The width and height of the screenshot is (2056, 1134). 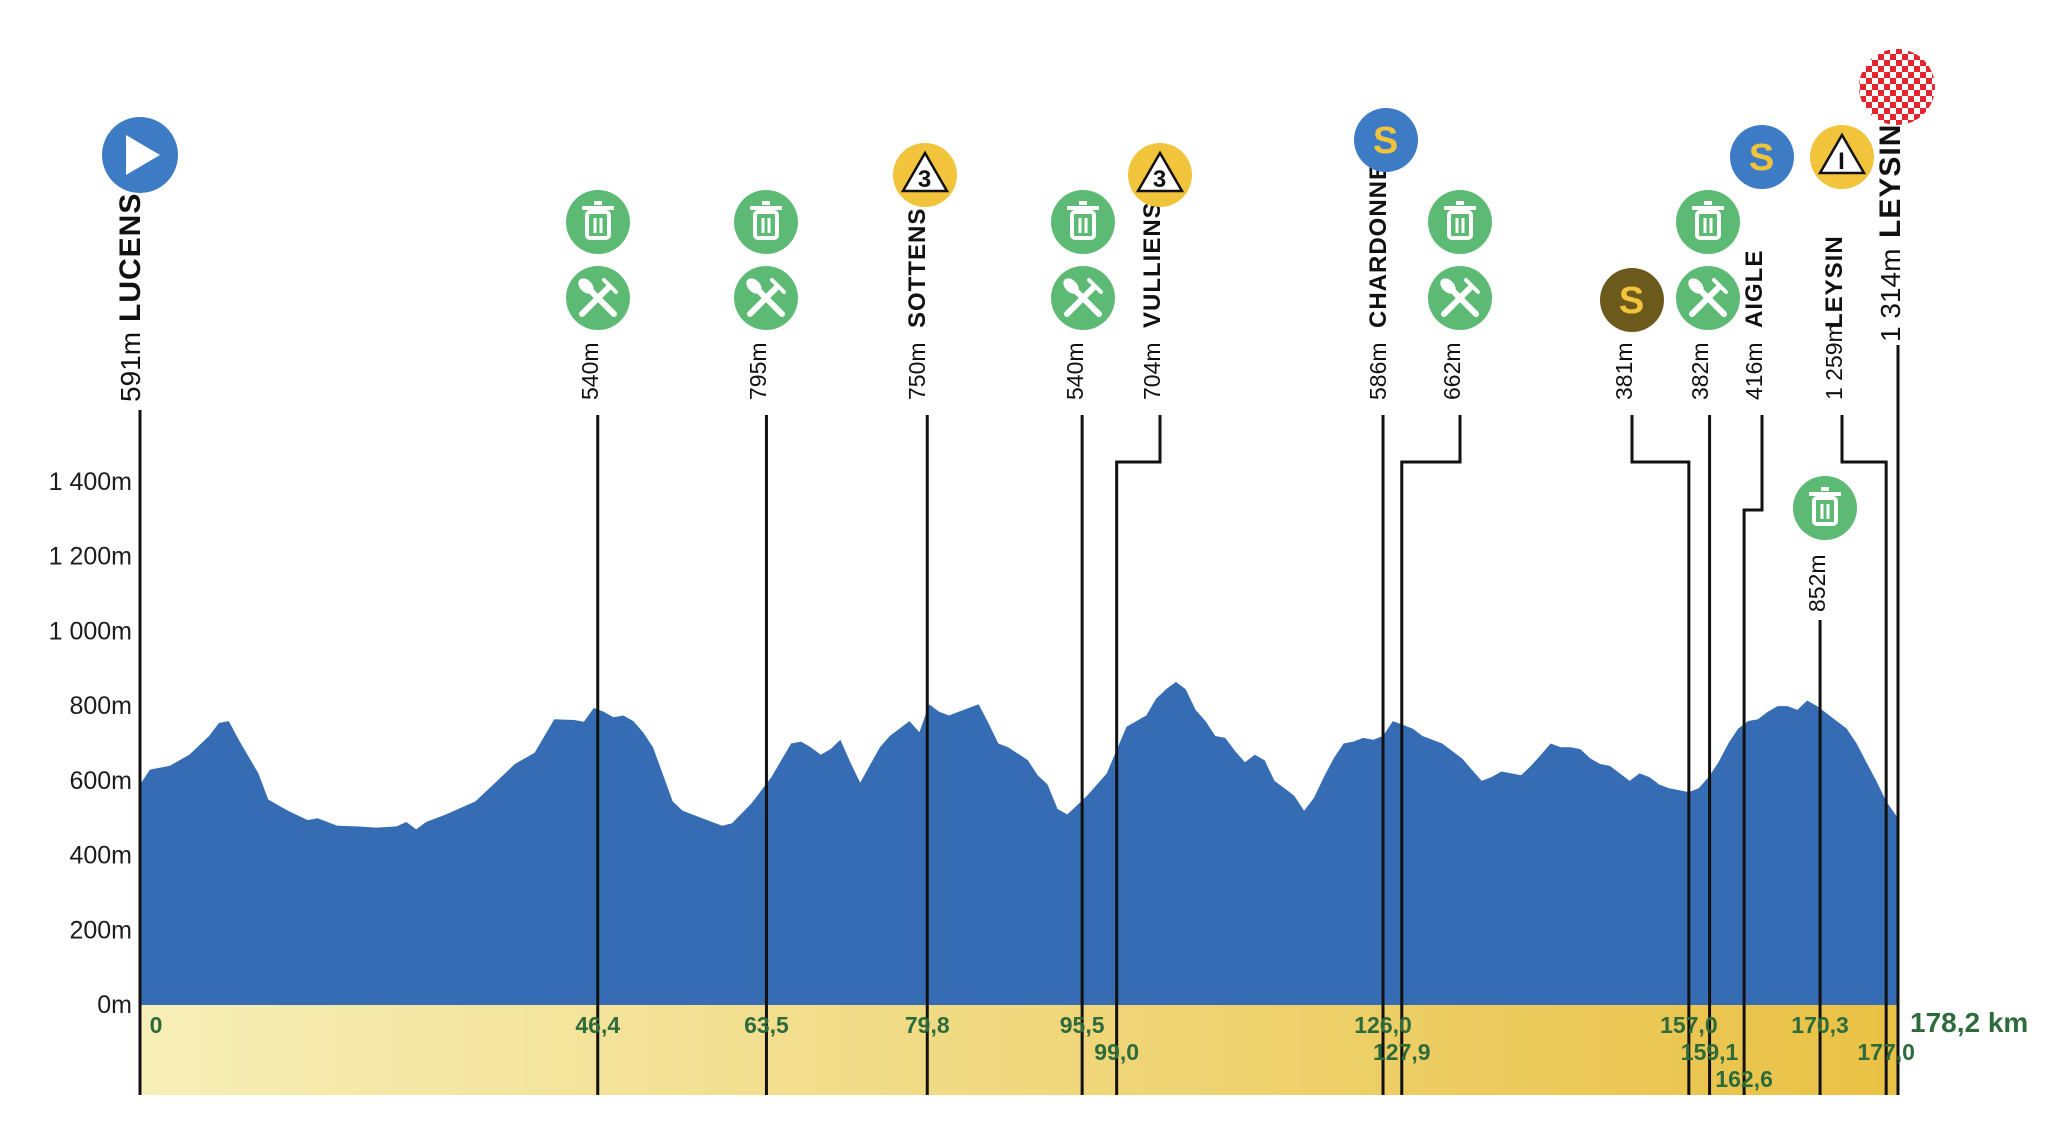 What do you see at coordinates (917, 371) in the screenshot?
I see `altitude-label: 750m` at bounding box center [917, 371].